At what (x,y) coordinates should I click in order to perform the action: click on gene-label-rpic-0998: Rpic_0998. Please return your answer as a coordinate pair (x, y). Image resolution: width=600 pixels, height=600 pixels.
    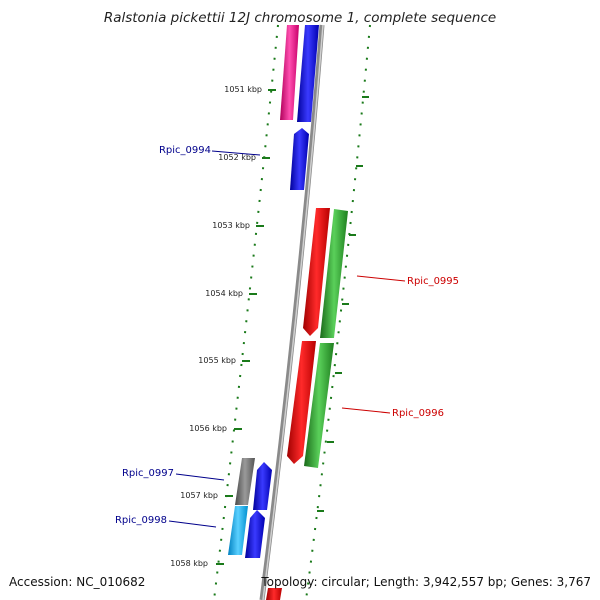
    Looking at the image, I should click on (141, 520).